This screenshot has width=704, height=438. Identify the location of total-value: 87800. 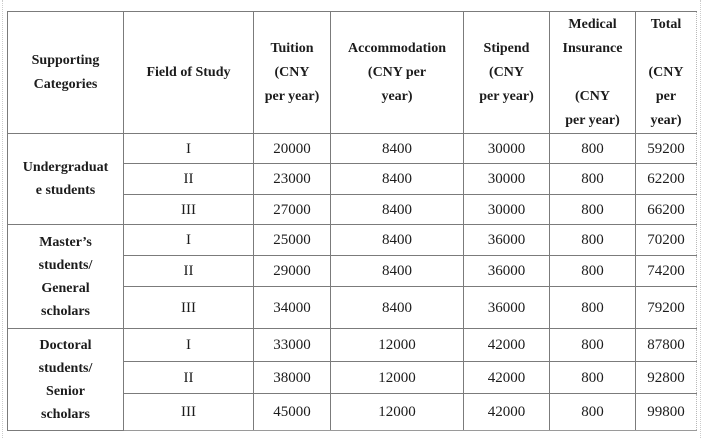
(666, 345).